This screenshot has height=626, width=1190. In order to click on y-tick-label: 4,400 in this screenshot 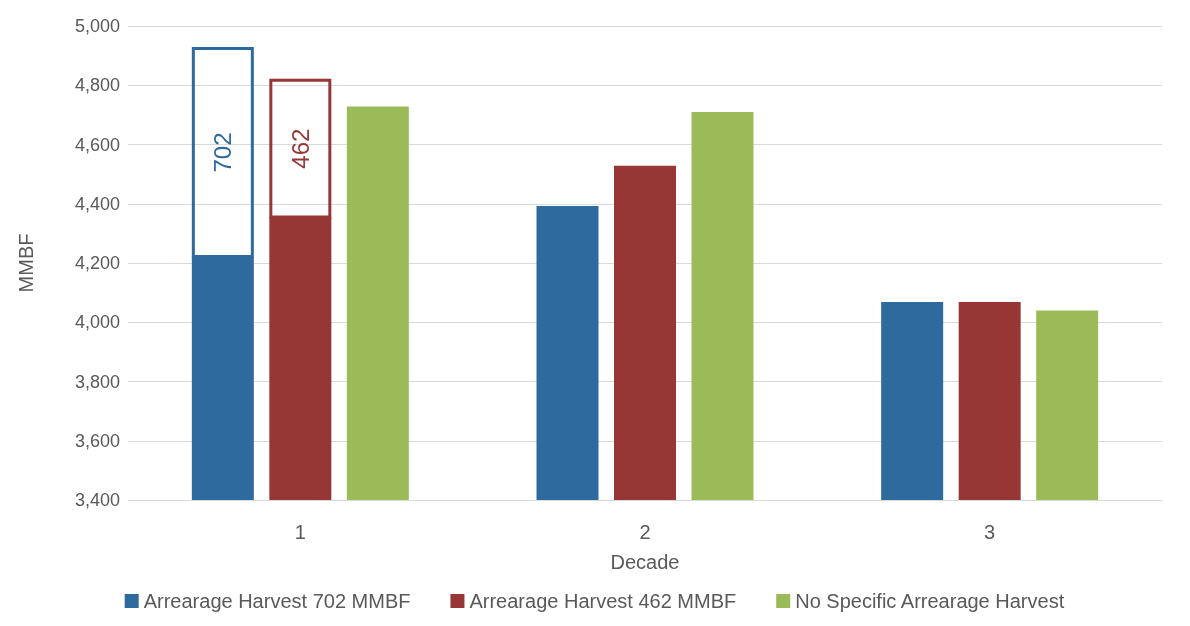, I will do `click(97, 203)`.